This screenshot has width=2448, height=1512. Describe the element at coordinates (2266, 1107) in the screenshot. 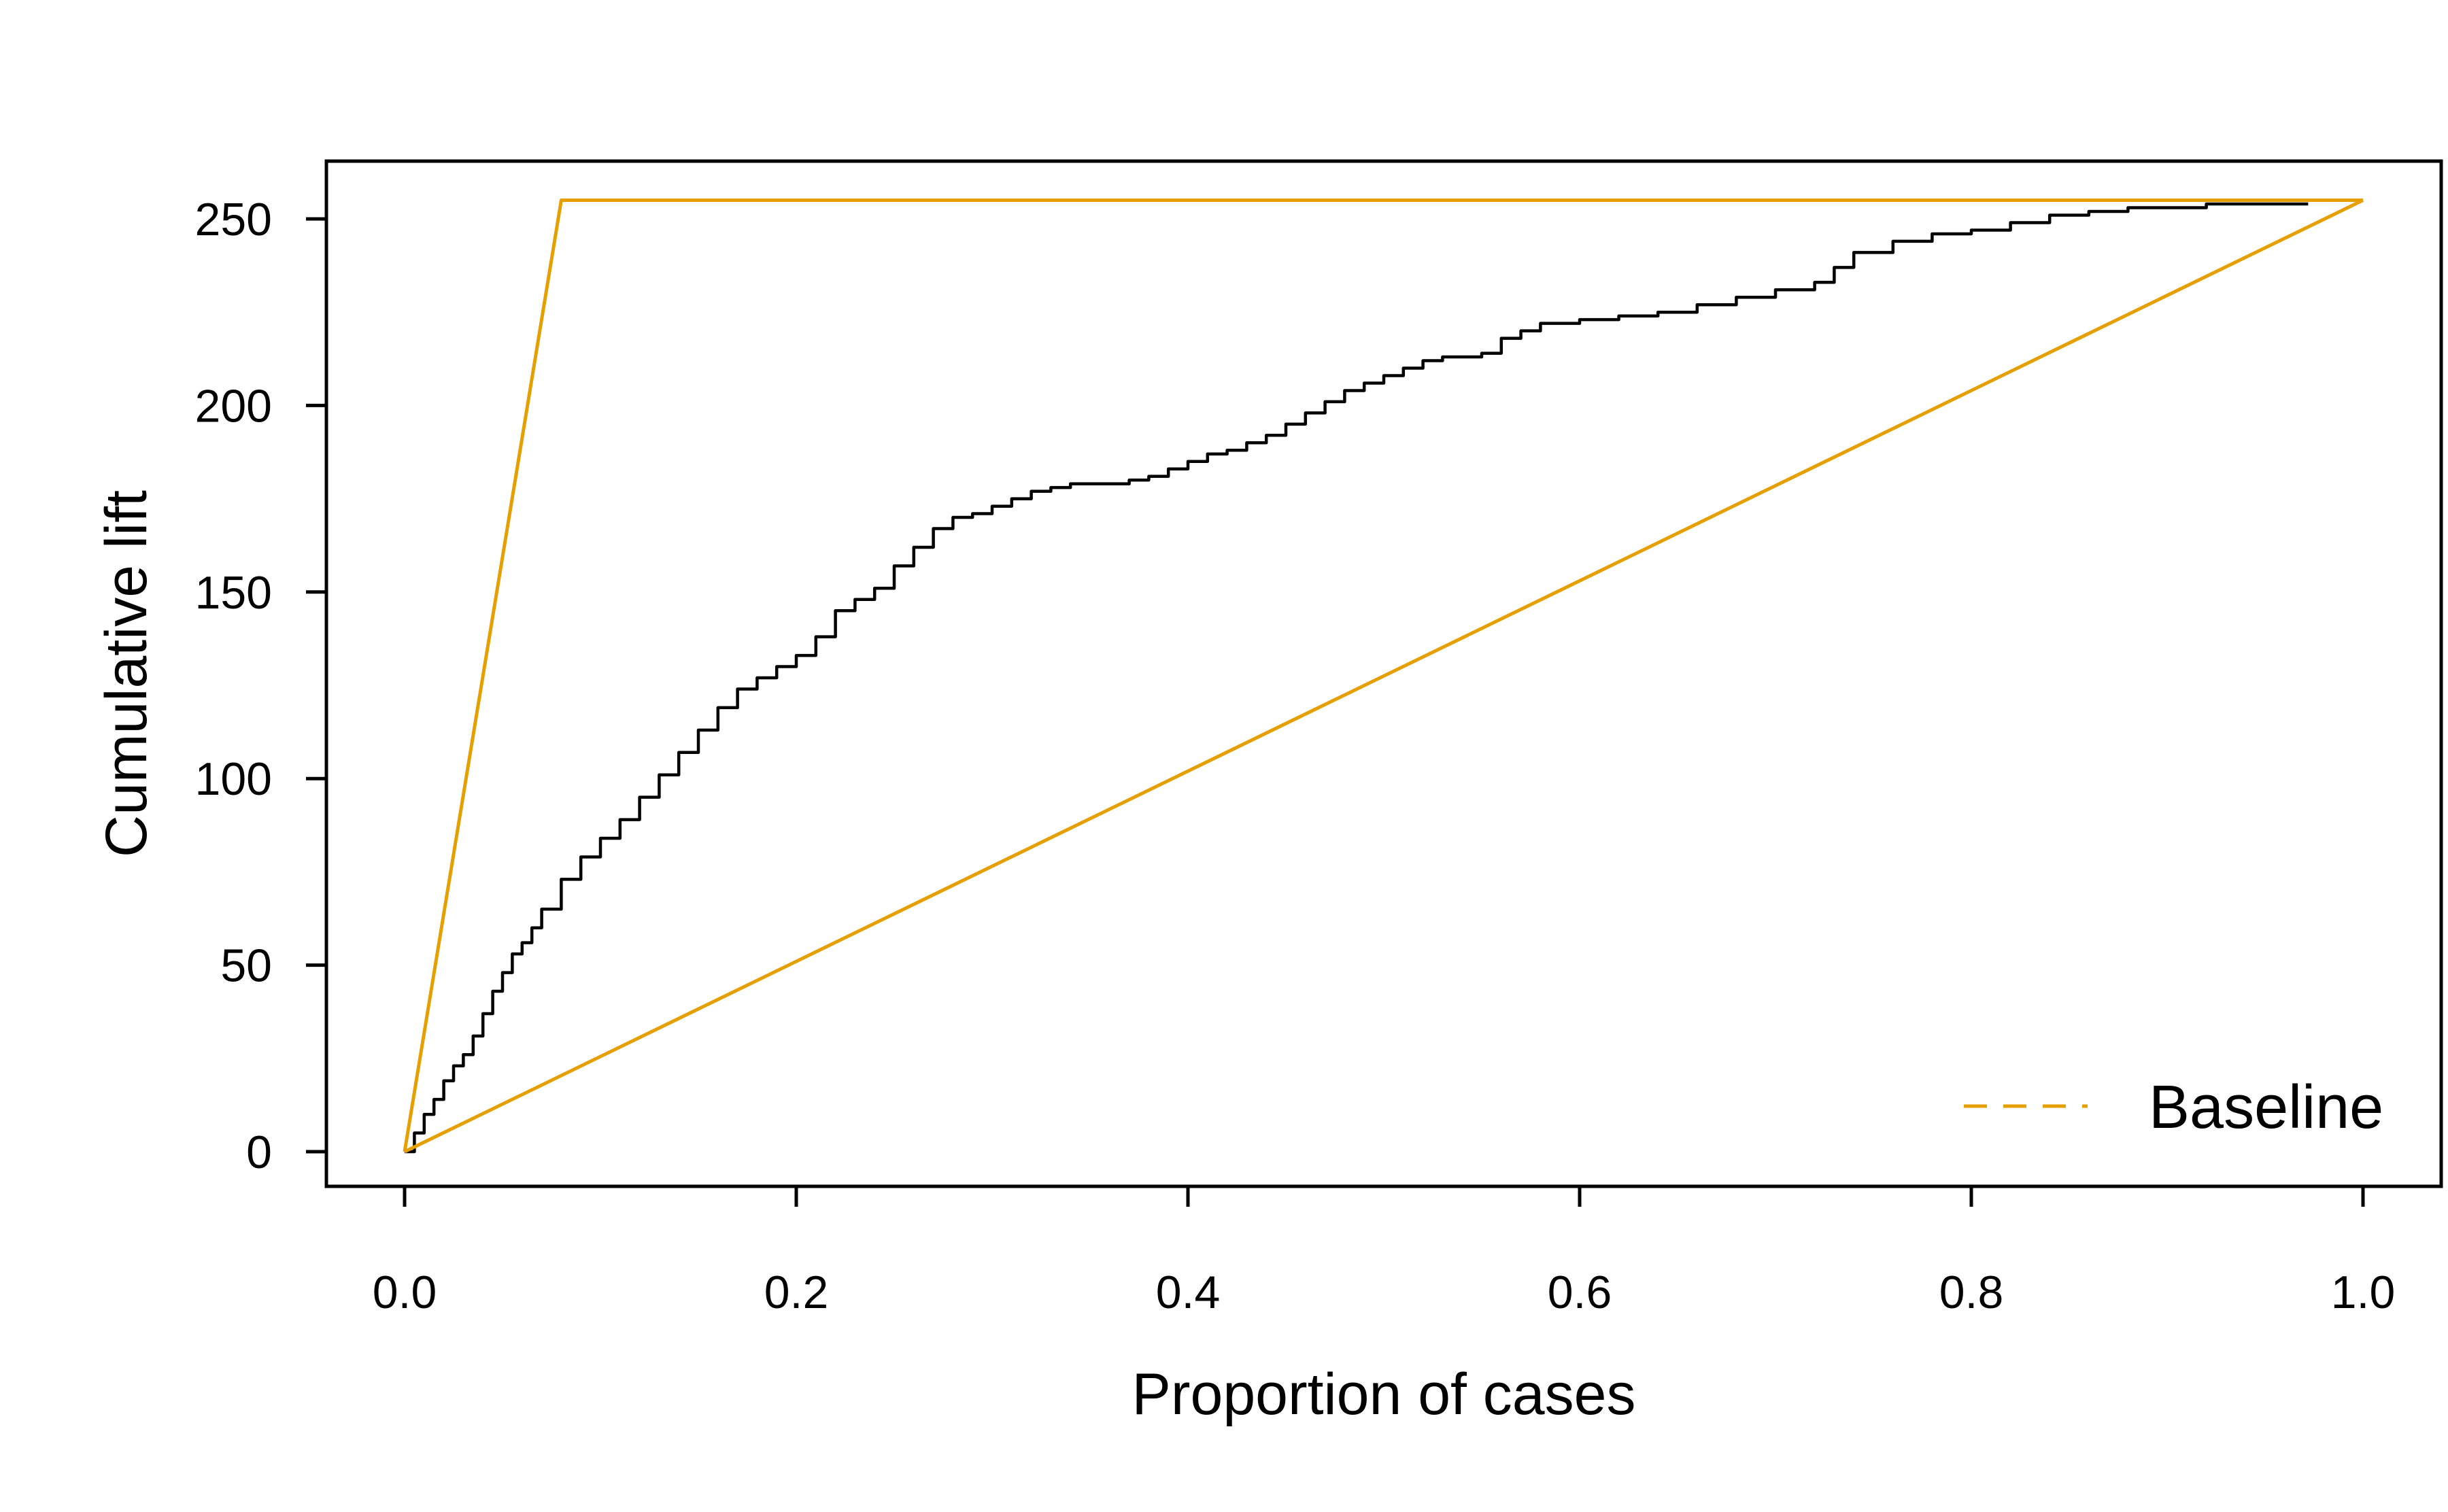

I see `legend-baseline-label: Baseline` at that location.